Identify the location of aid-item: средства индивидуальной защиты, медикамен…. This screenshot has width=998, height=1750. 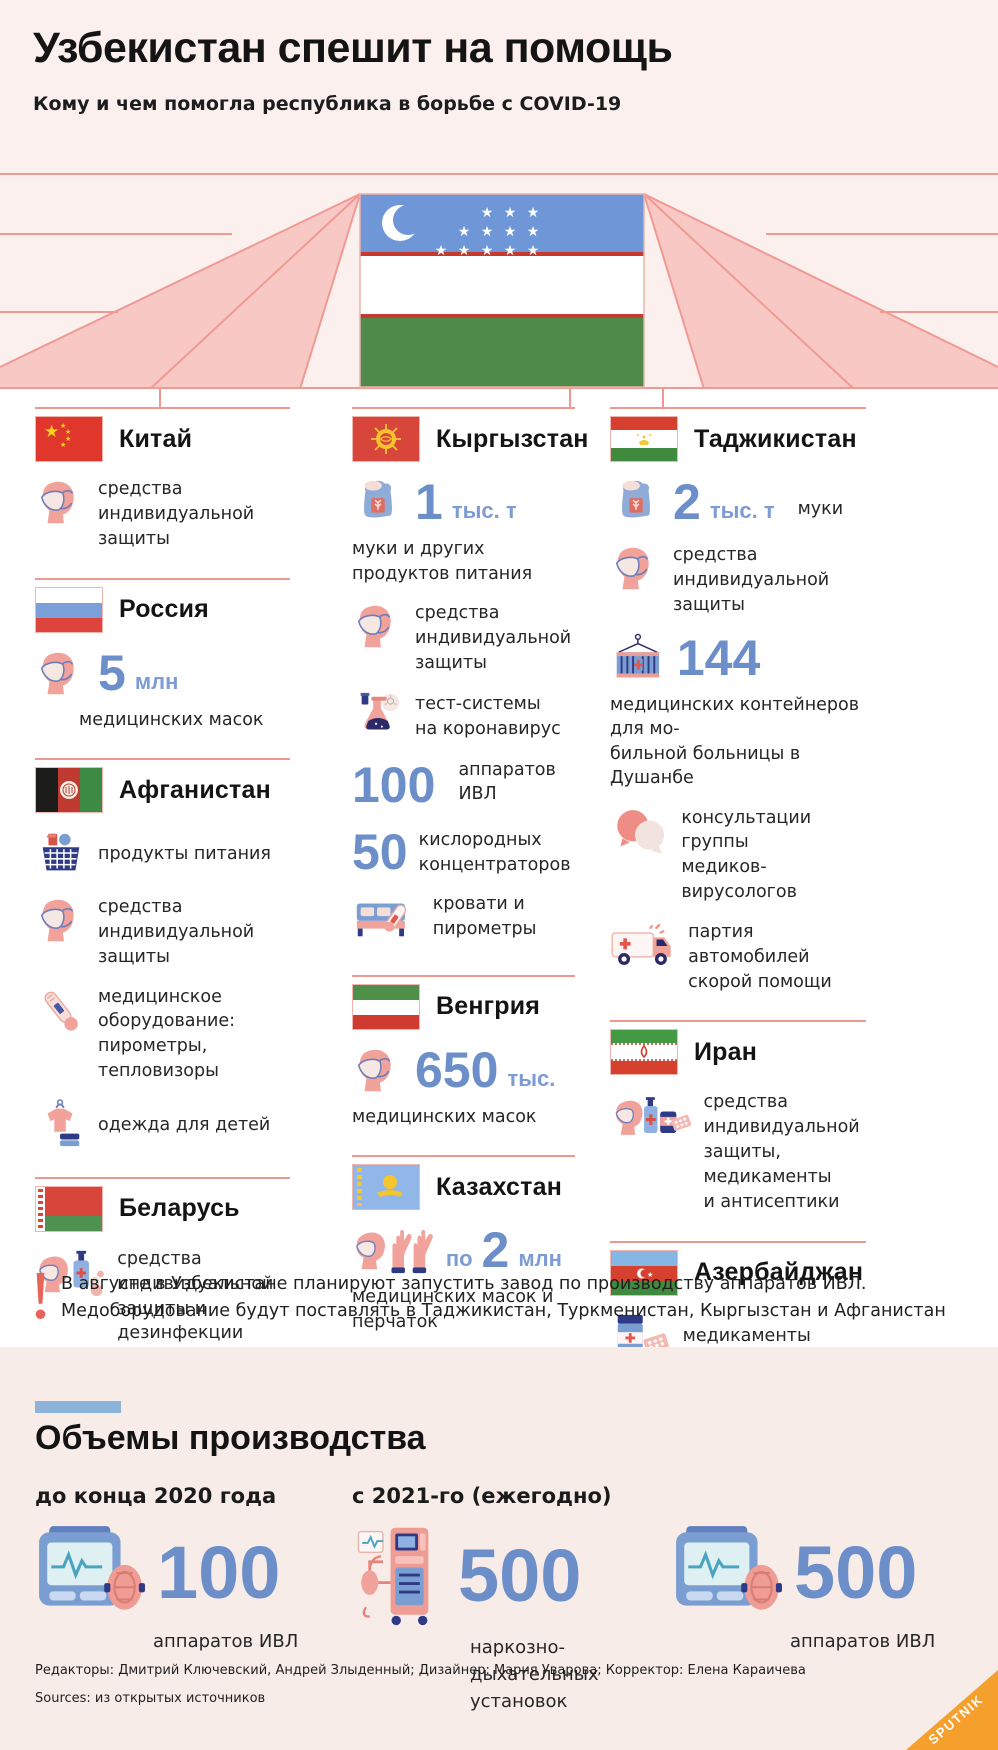
(738, 1152).